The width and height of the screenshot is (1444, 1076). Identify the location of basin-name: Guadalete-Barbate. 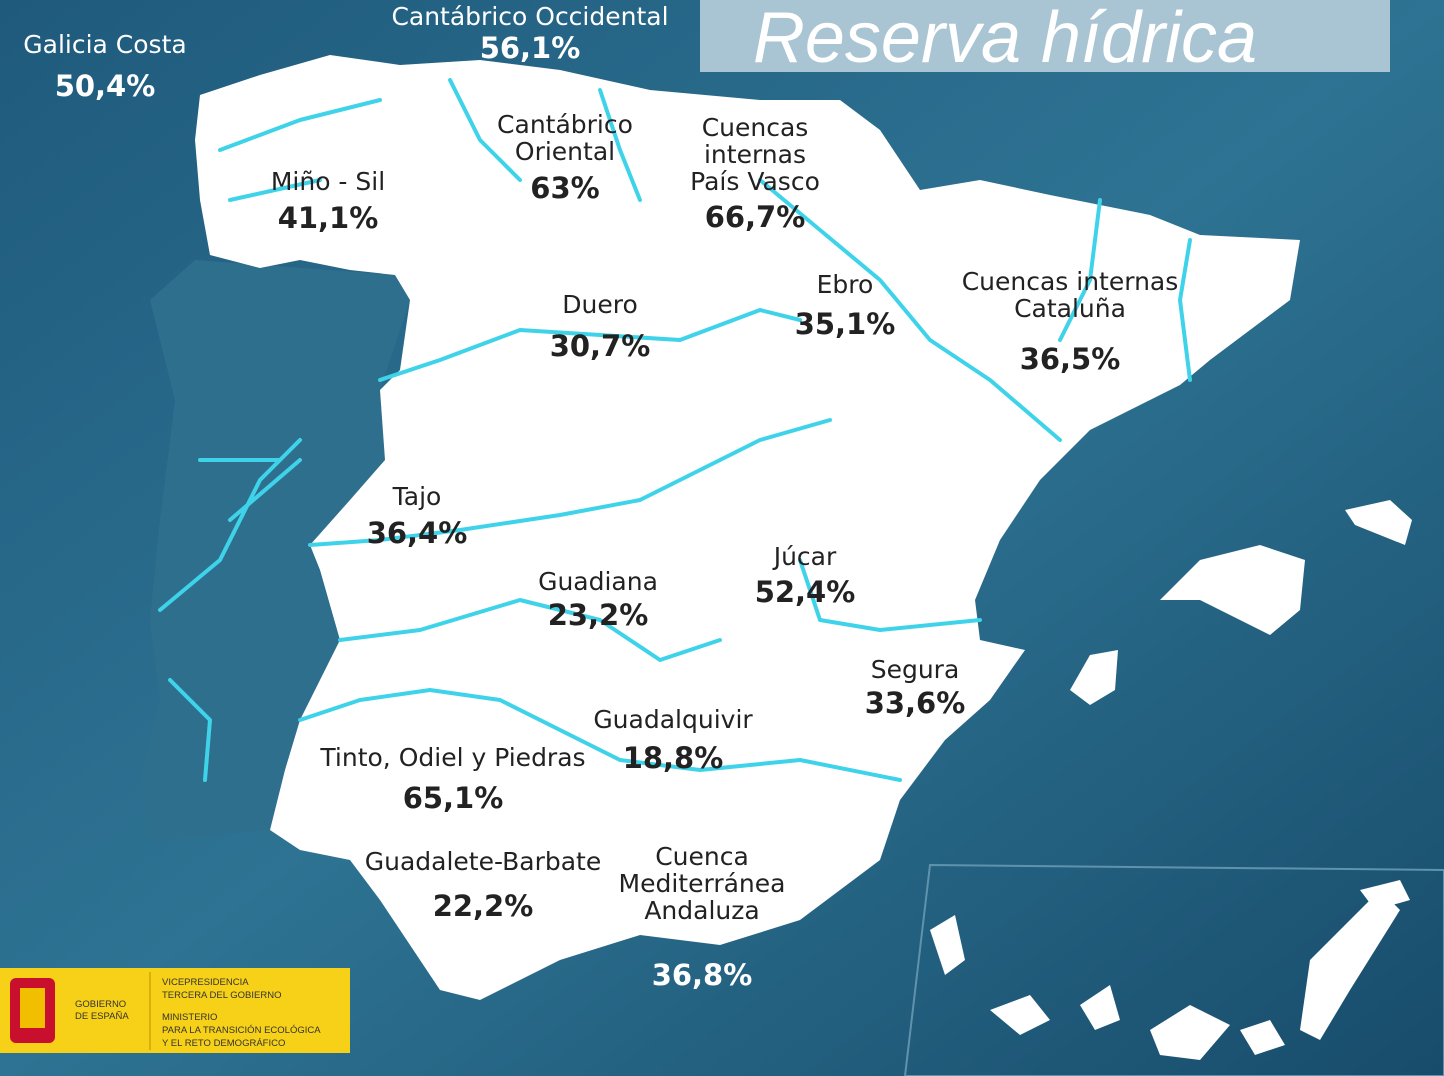
(483, 861).